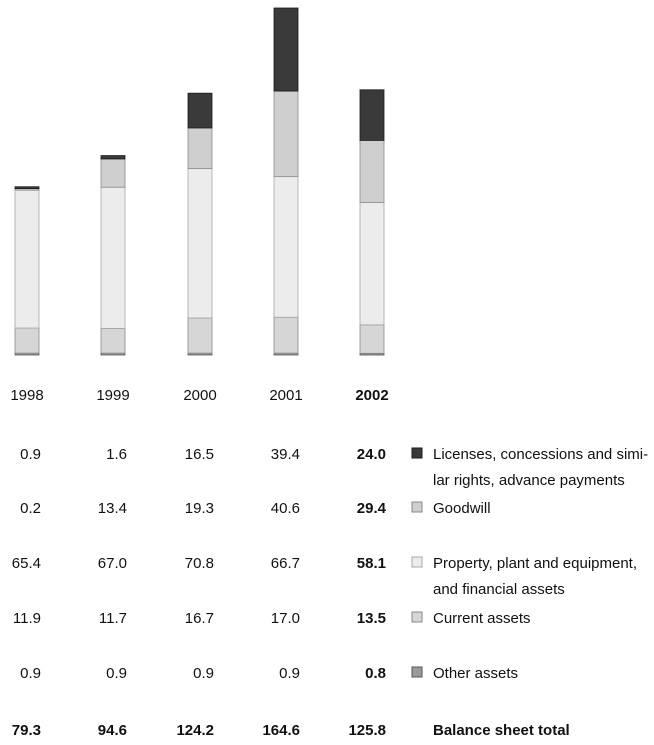 The image size is (654, 745). I want to click on year-label-1998: 1998, so click(26, 395).